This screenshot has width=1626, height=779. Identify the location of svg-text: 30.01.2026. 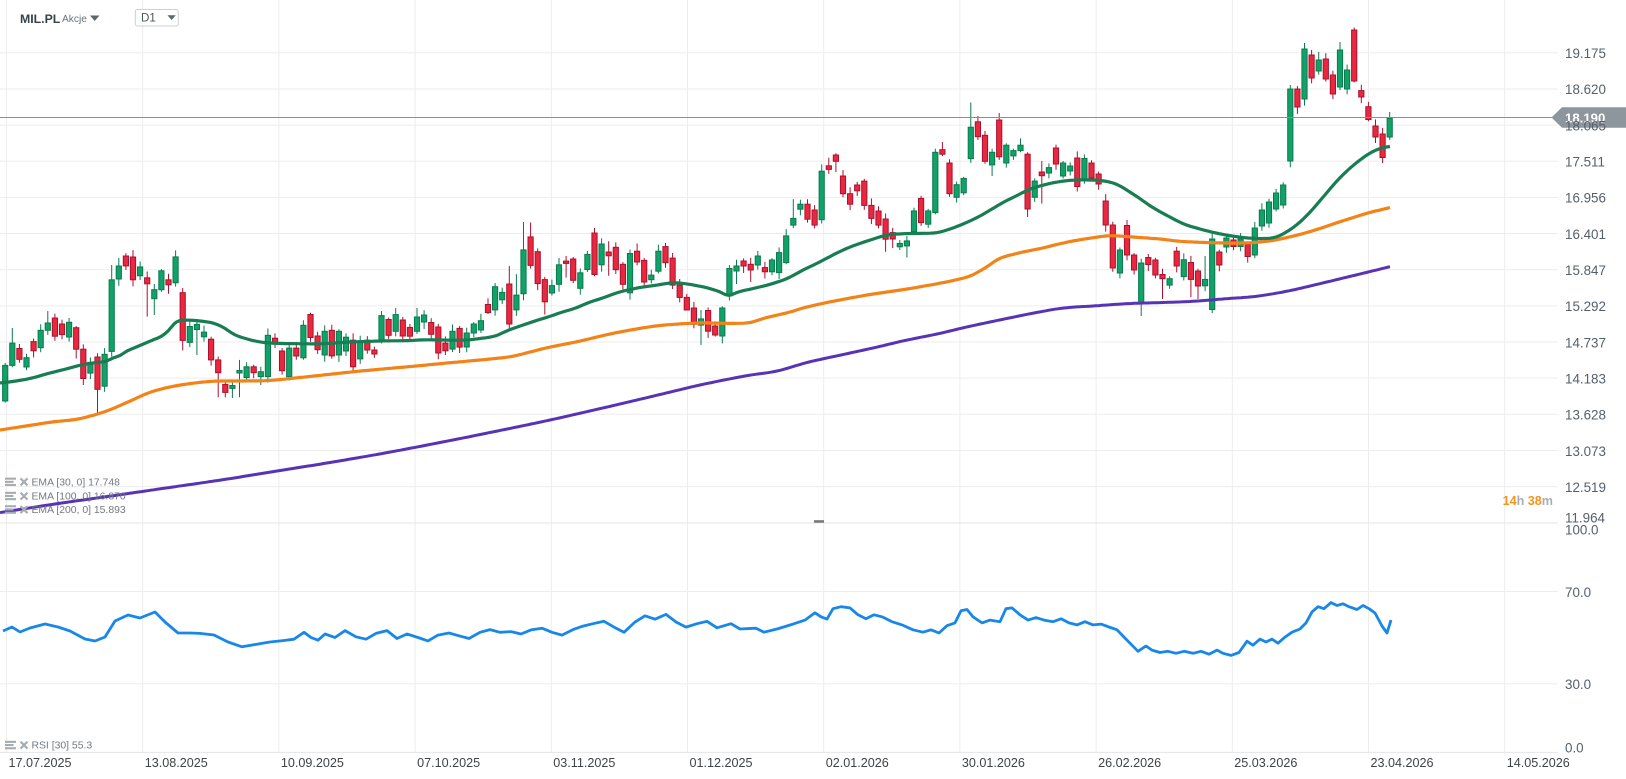
(993, 763).